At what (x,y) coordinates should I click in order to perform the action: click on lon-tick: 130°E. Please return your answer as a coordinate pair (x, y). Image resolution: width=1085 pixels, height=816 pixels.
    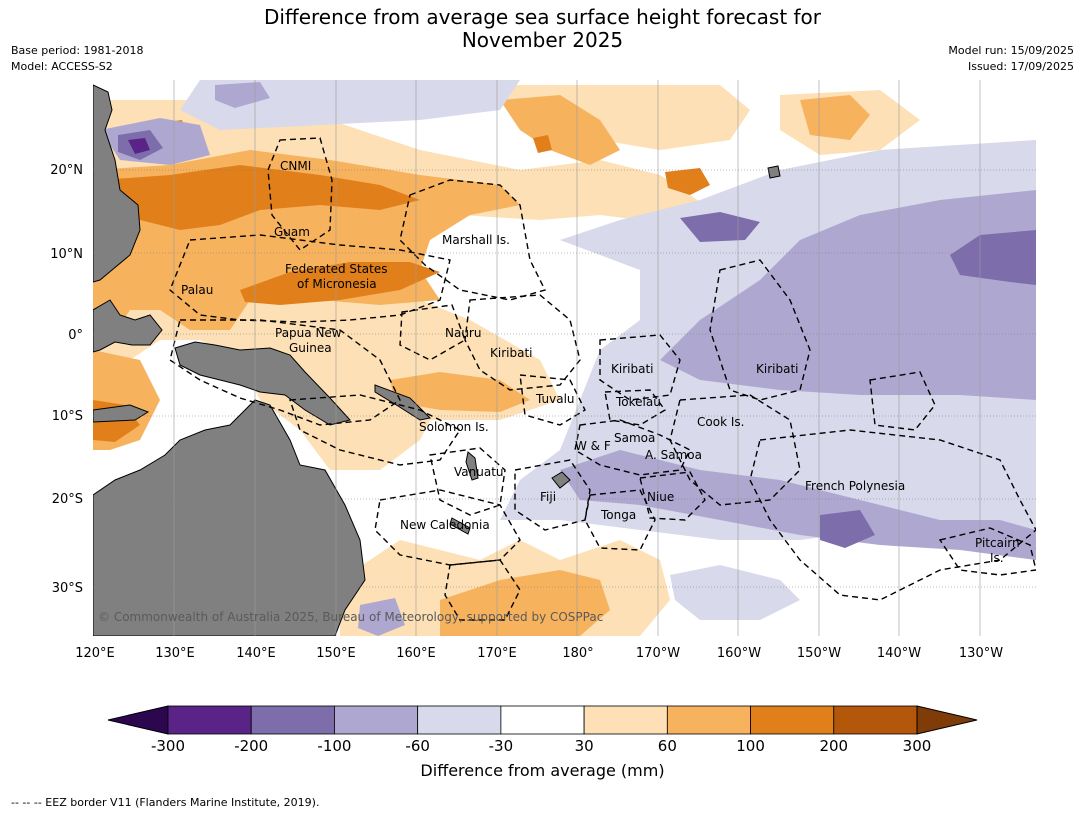
    Looking at the image, I should click on (175, 653).